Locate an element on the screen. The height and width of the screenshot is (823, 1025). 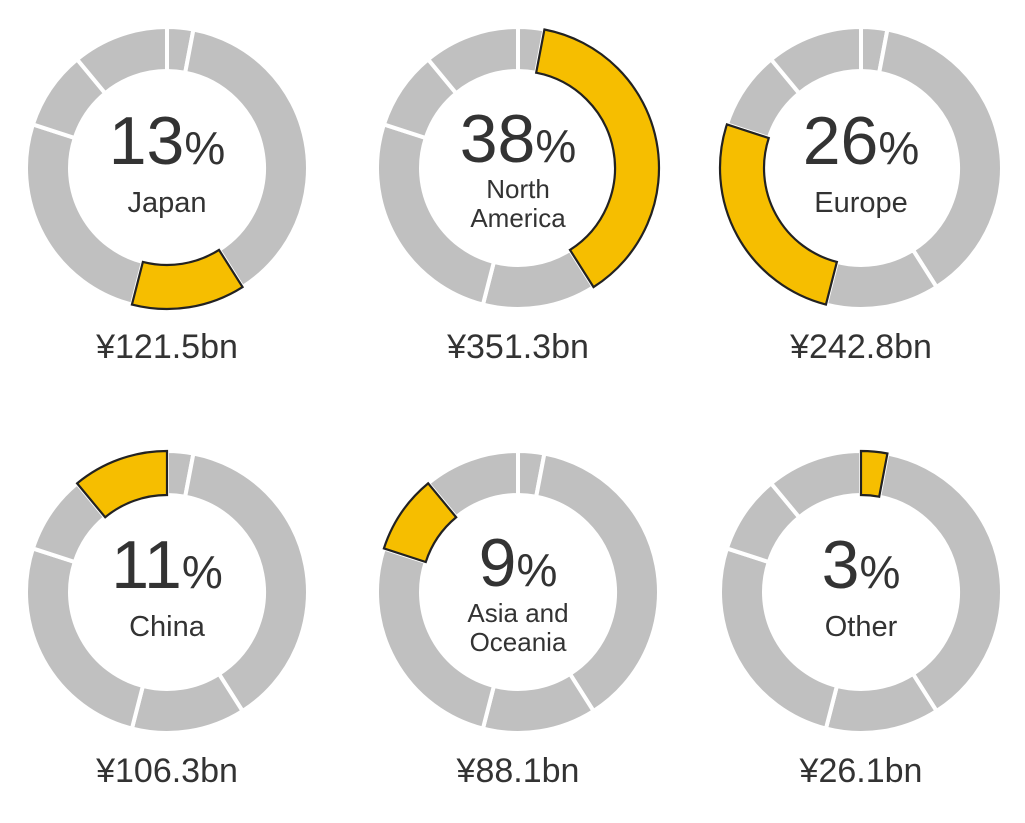
highlight-segment-north-america is located at coordinates (597, 158).